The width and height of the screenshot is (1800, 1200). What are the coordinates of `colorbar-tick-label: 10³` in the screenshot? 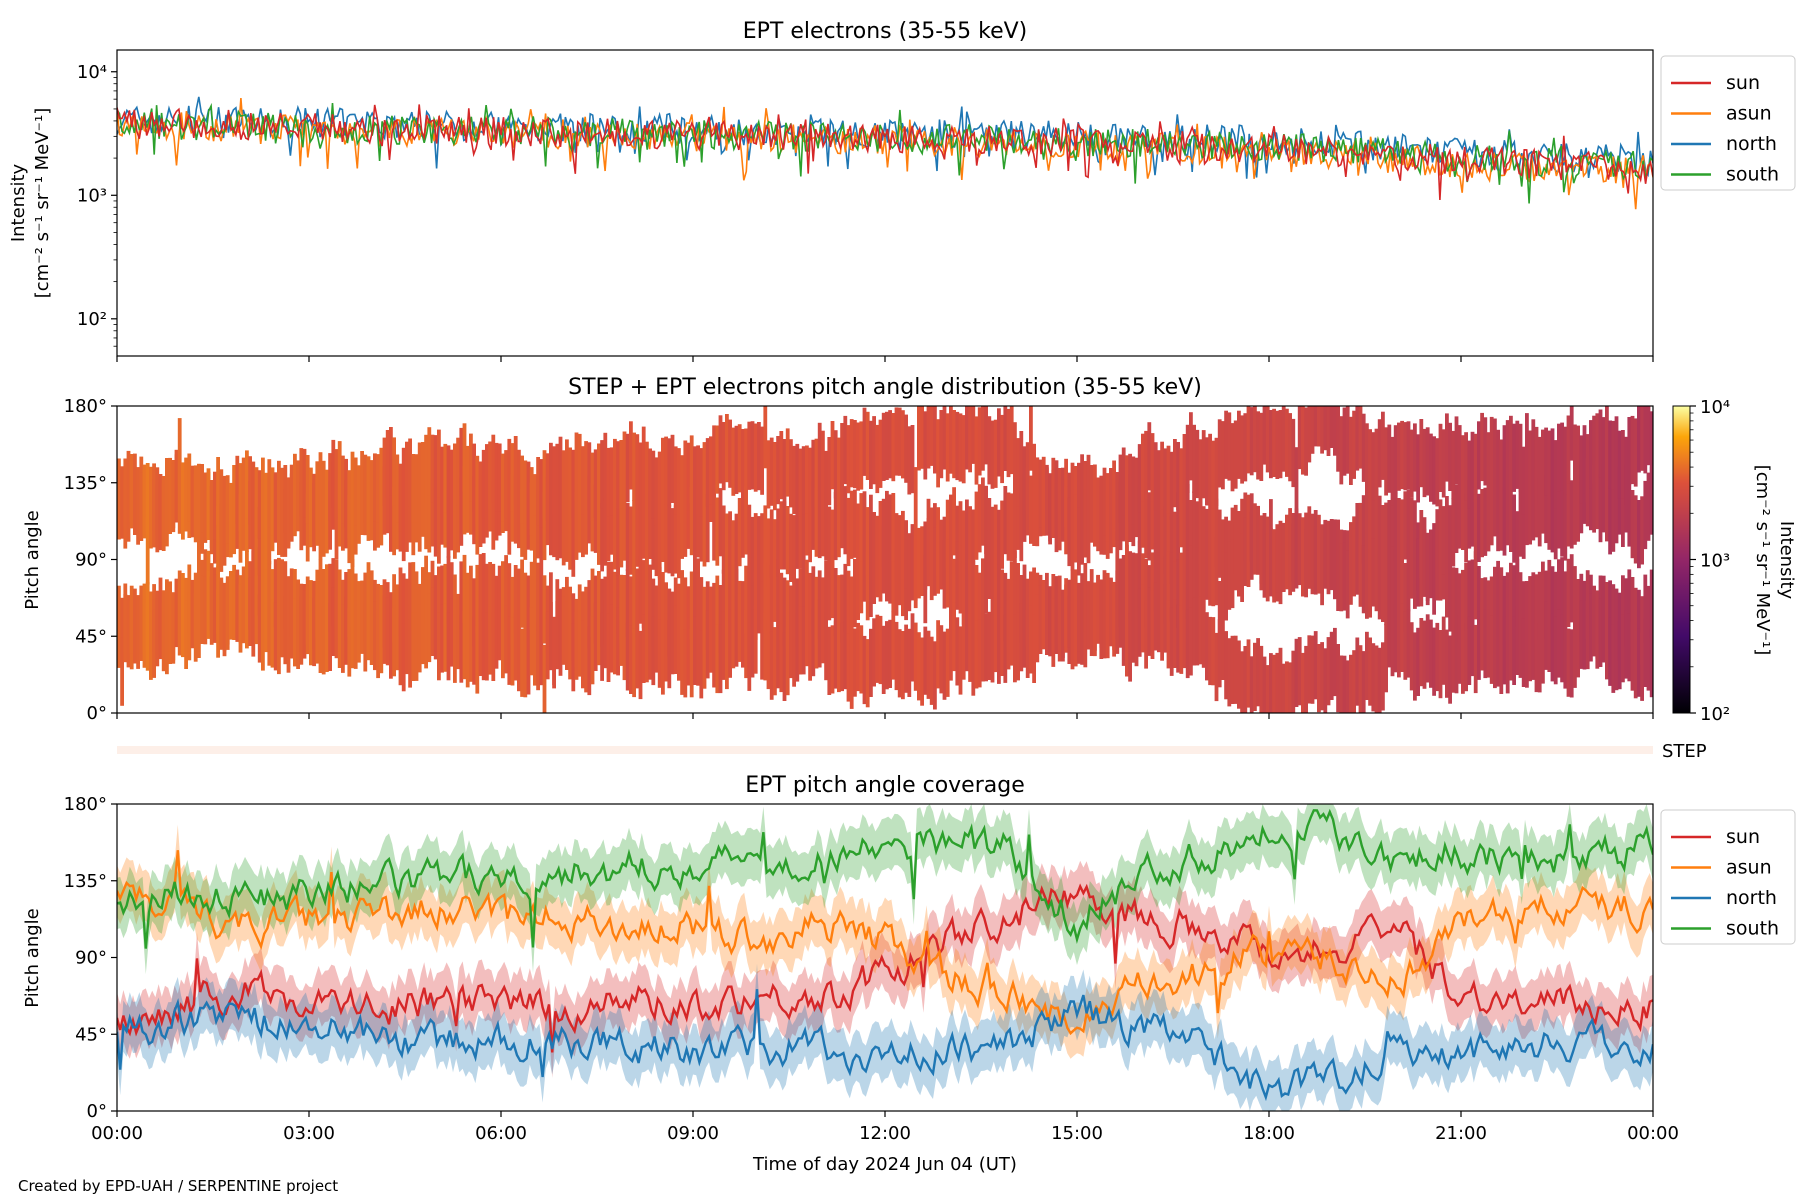 It's located at (1715, 561).